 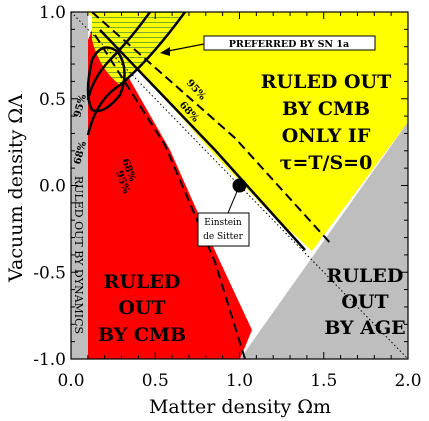 I want to click on dynamics-label: RULED OUT BY DYNAMICS, so click(x=78, y=255).